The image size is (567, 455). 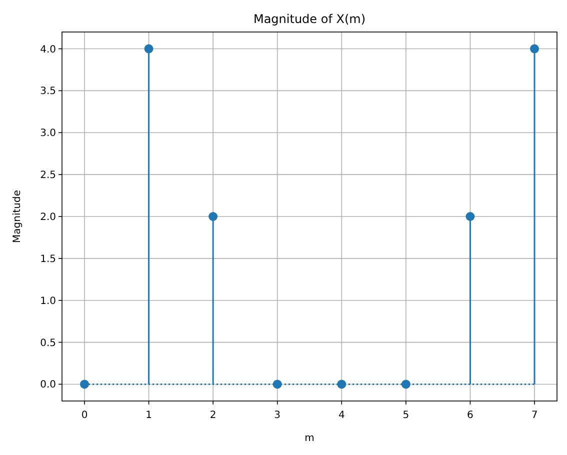 I want to click on chart-title: Magnitude of X(m), so click(x=309, y=19).